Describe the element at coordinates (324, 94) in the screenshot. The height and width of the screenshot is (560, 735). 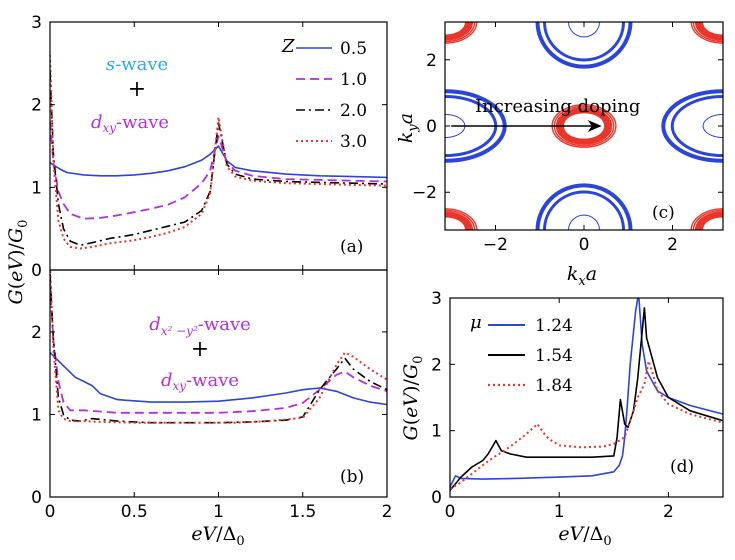
I see `legend-a: Z 0.5 1.0 2.0 3.0` at that location.